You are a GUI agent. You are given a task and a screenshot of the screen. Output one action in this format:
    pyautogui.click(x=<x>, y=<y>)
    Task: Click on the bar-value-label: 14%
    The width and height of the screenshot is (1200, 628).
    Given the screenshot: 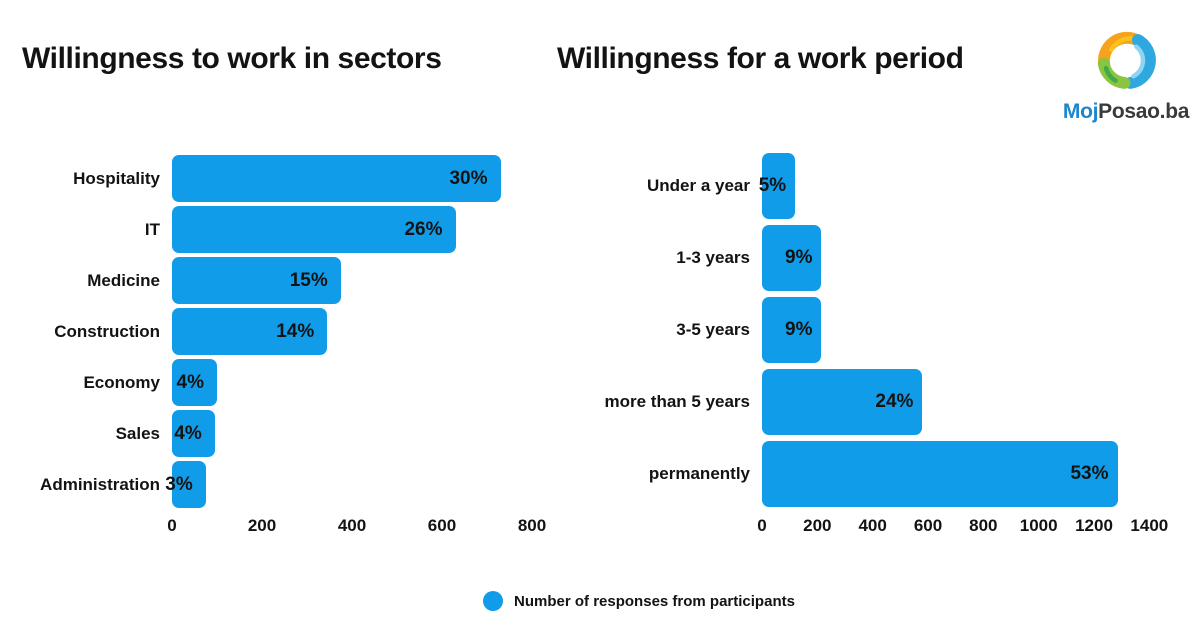 What is the action you would take?
    pyautogui.click(x=295, y=331)
    